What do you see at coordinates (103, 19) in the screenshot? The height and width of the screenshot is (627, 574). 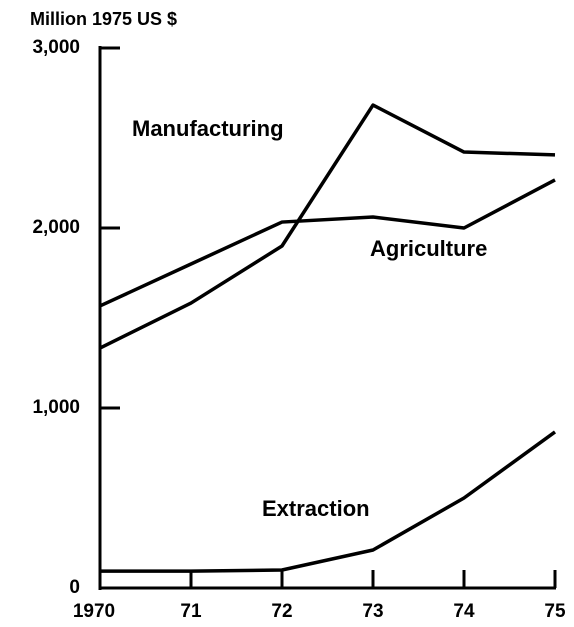 I see `y-axis-label: Million 1975 US $` at bounding box center [103, 19].